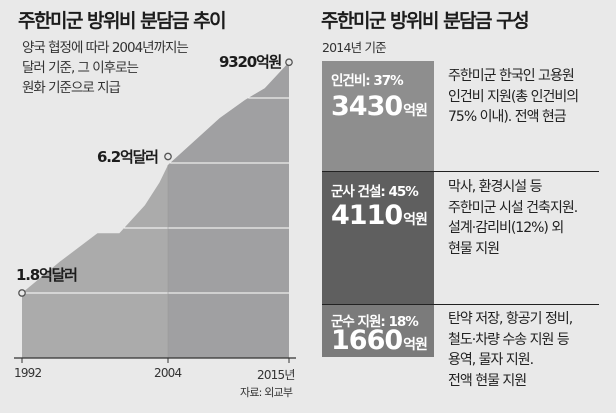  Describe the element at coordinates (425, 21) in the screenshot. I see `right-title: 주한미군 방위비 분담금 구성` at that location.